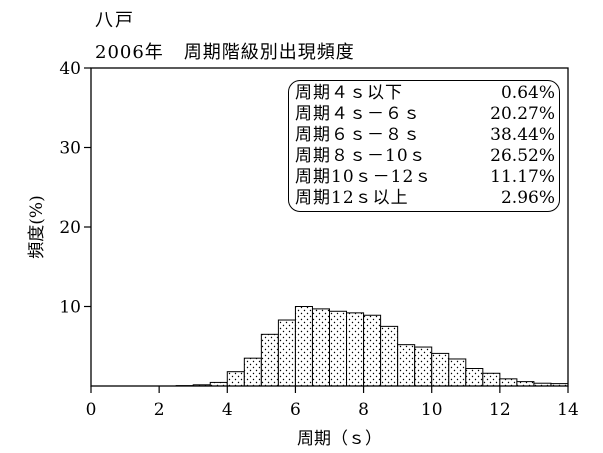  What do you see at coordinates (425, 135) in the screenshot?
I see `legend-item: 周期６ｓ－８ｓ 38.44%` at bounding box center [425, 135].